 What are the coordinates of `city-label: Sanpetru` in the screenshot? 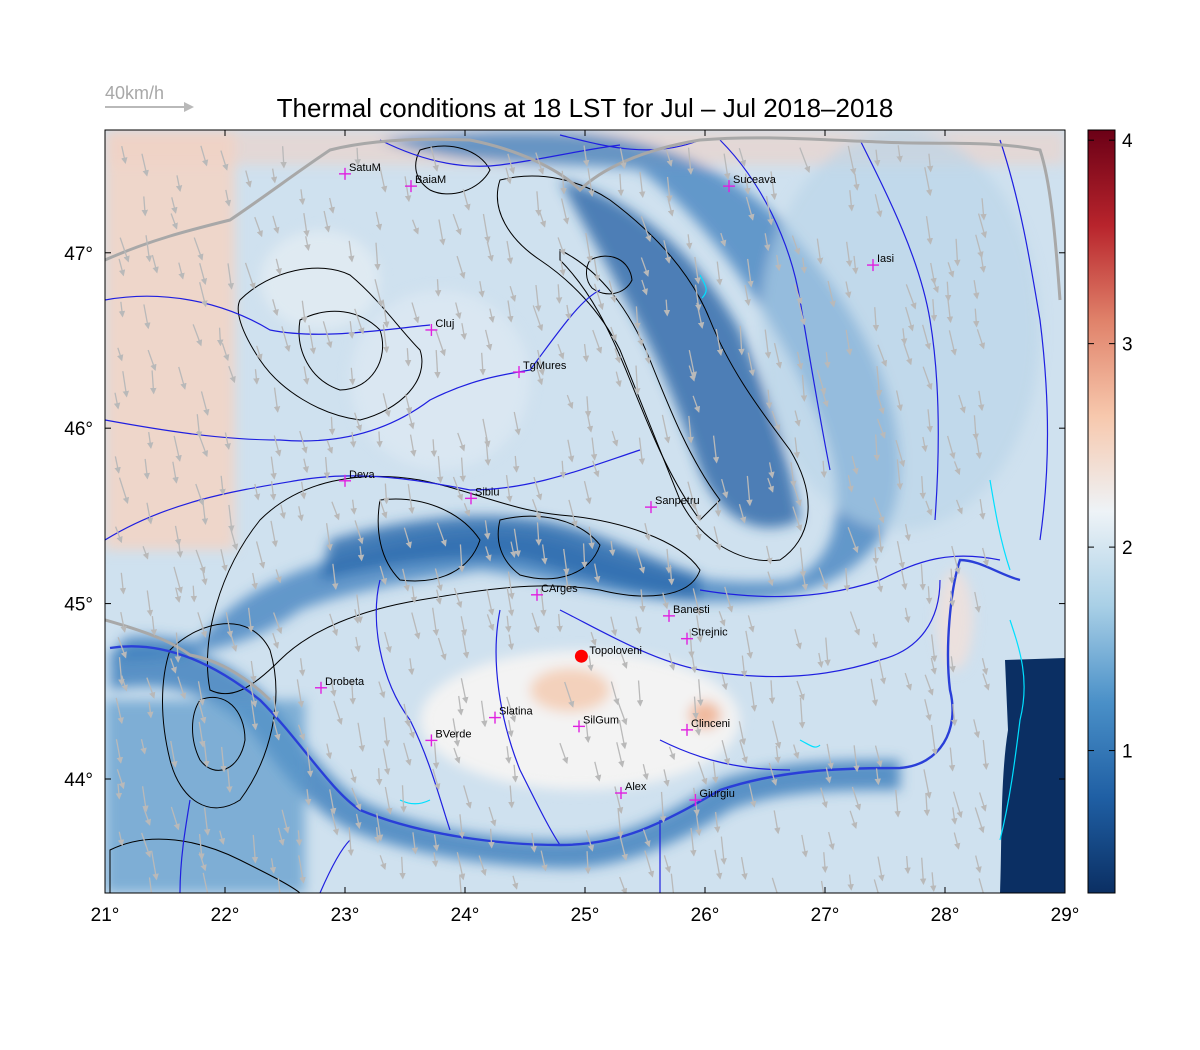 It's located at (677, 501).